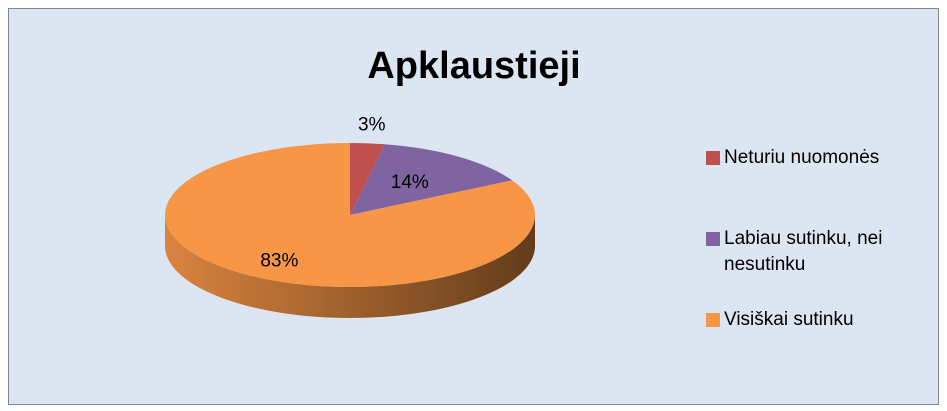  I want to click on data-label: 3%, so click(372, 124).